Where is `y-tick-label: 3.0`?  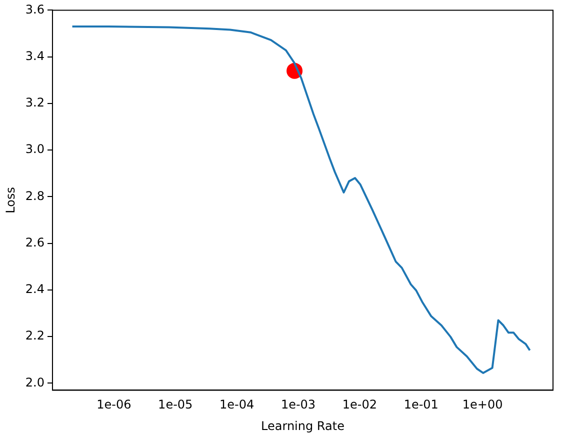
y-tick-label: 3.0 is located at coordinates (34, 149).